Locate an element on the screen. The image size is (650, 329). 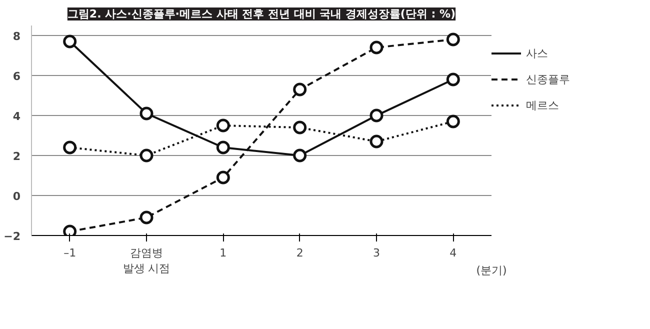
y-tick-label: 6 is located at coordinates (16, 76).